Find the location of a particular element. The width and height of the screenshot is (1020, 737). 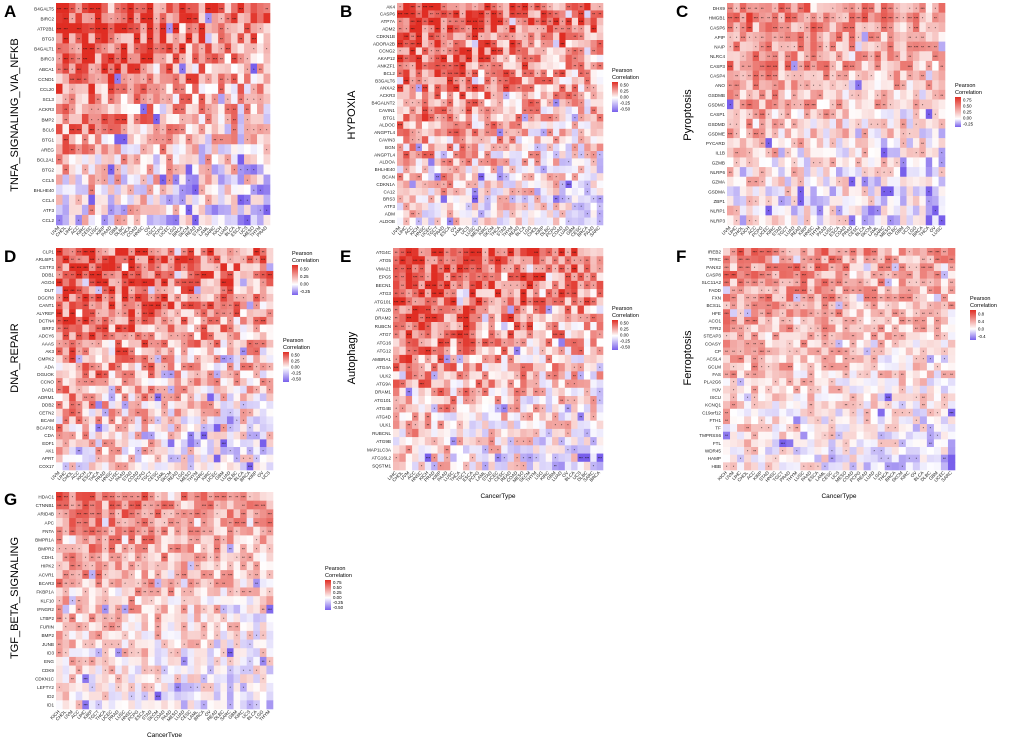

cancer-label: KIRP is located at coordinates (100, 230).